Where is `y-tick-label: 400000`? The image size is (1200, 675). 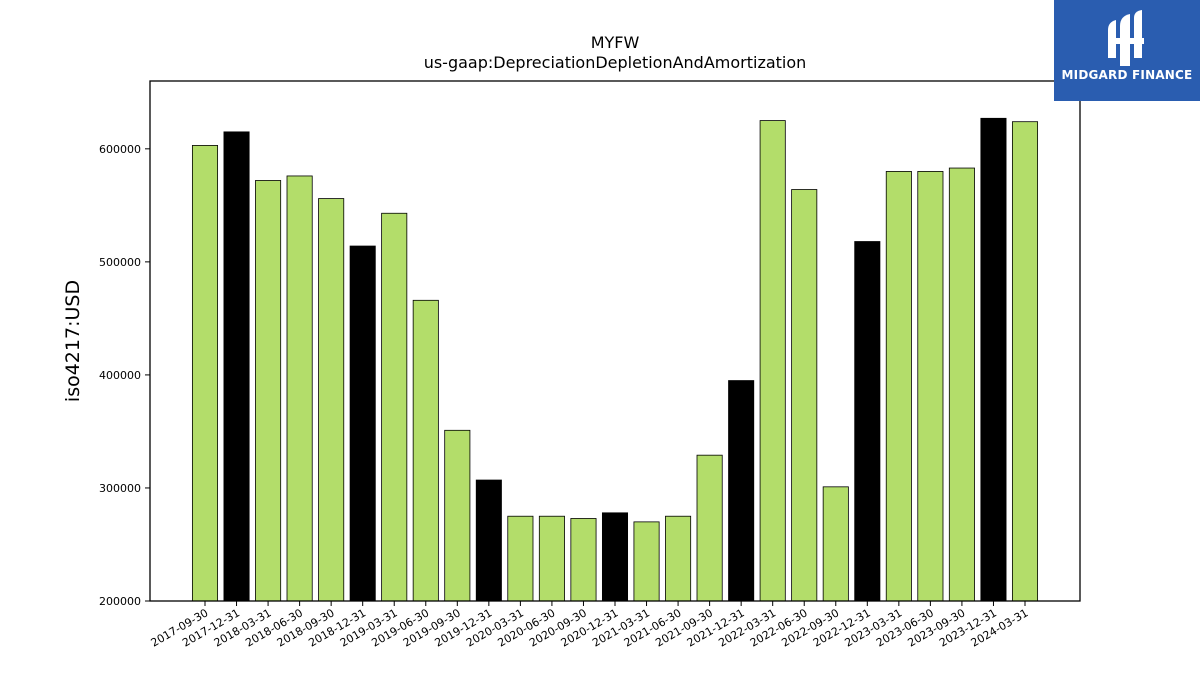 y-tick-label: 400000 is located at coordinates (120, 375).